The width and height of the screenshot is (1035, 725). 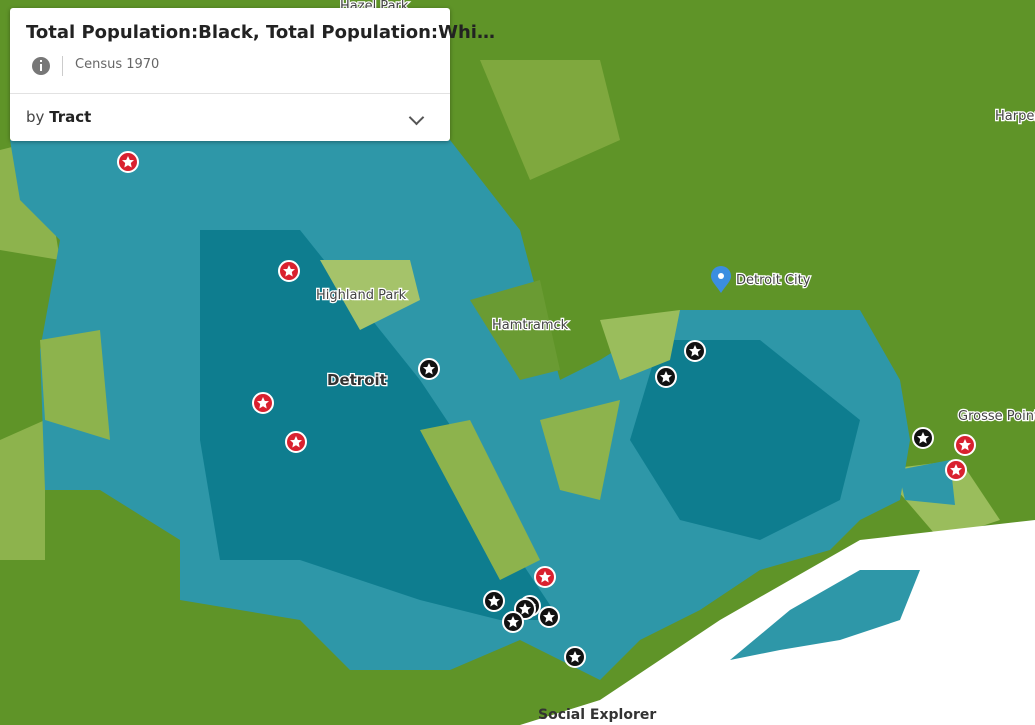 I want to click on info-button, so click(x=41, y=66).